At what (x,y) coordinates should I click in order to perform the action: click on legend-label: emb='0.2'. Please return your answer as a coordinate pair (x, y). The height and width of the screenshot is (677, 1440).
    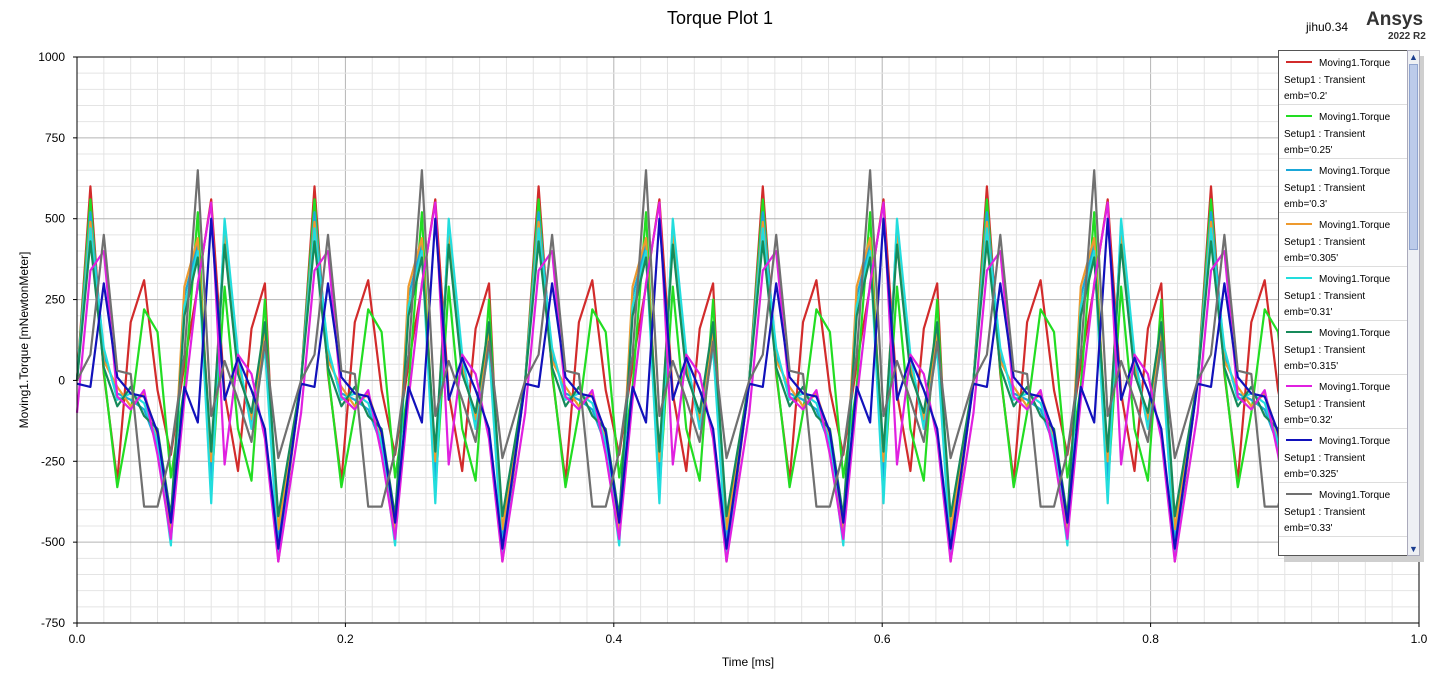
    Looking at the image, I should click on (1306, 96).